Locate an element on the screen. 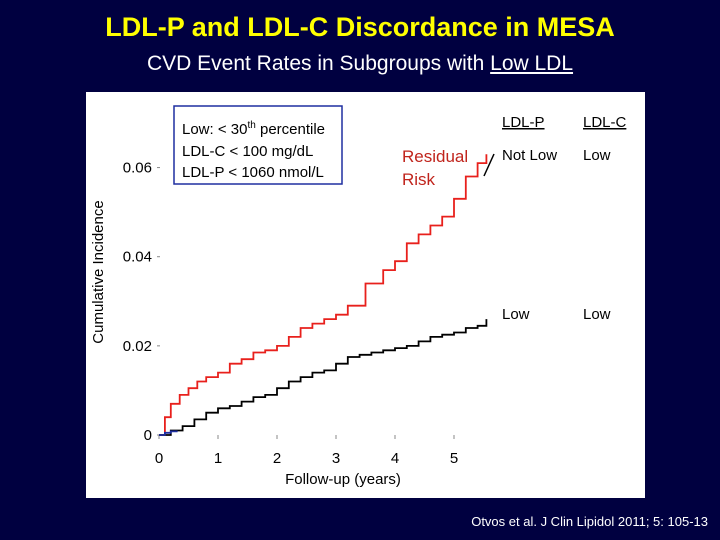 This screenshot has width=720, height=540. table-header-ldlc: LDL-C is located at coordinates (605, 122).